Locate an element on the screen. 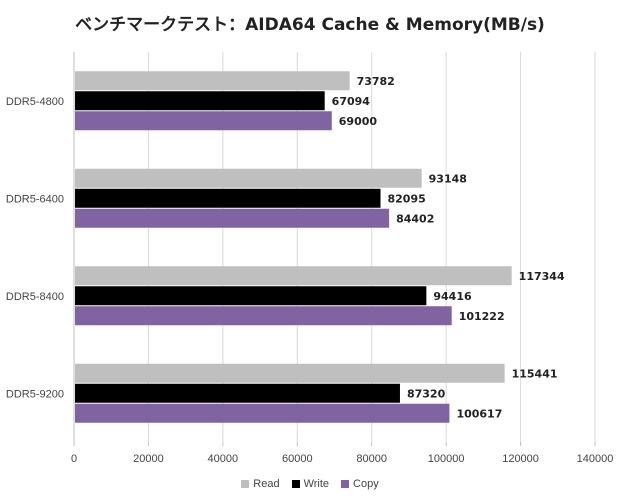  data-label-copy-3: 100617 is located at coordinates (479, 413).